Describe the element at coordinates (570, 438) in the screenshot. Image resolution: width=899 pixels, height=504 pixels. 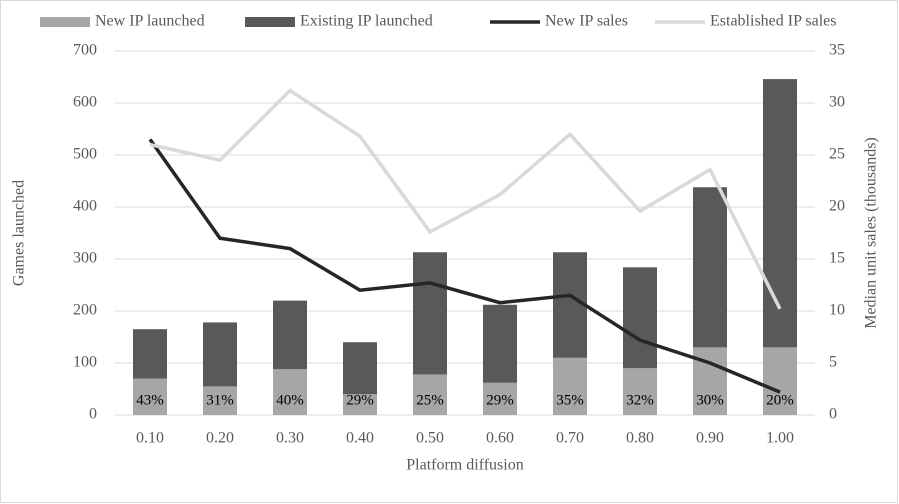
I see `x-tick-label: 0.70` at that location.